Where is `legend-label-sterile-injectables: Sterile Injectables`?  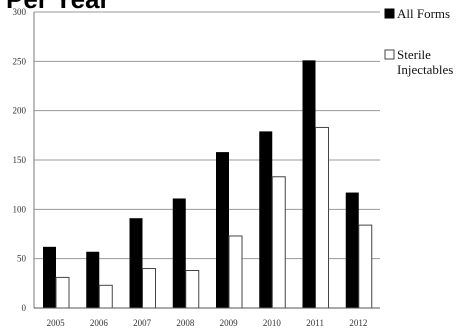
legend-label-sterile-injectables: Sterile Injectables is located at coordinates (425, 62).